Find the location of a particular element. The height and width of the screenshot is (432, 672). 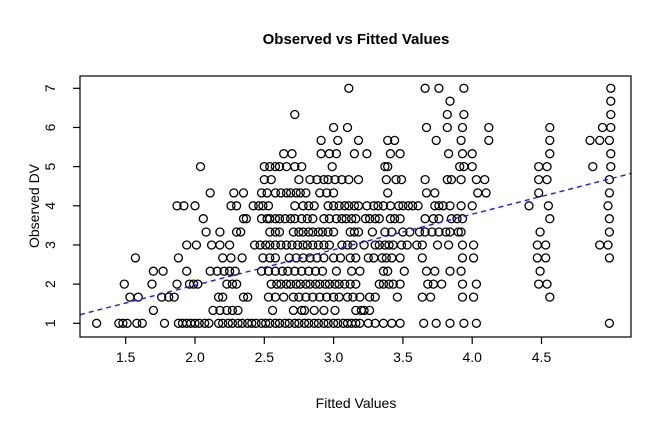

y-axis-tick-label: 1 is located at coordinates (50, 323).